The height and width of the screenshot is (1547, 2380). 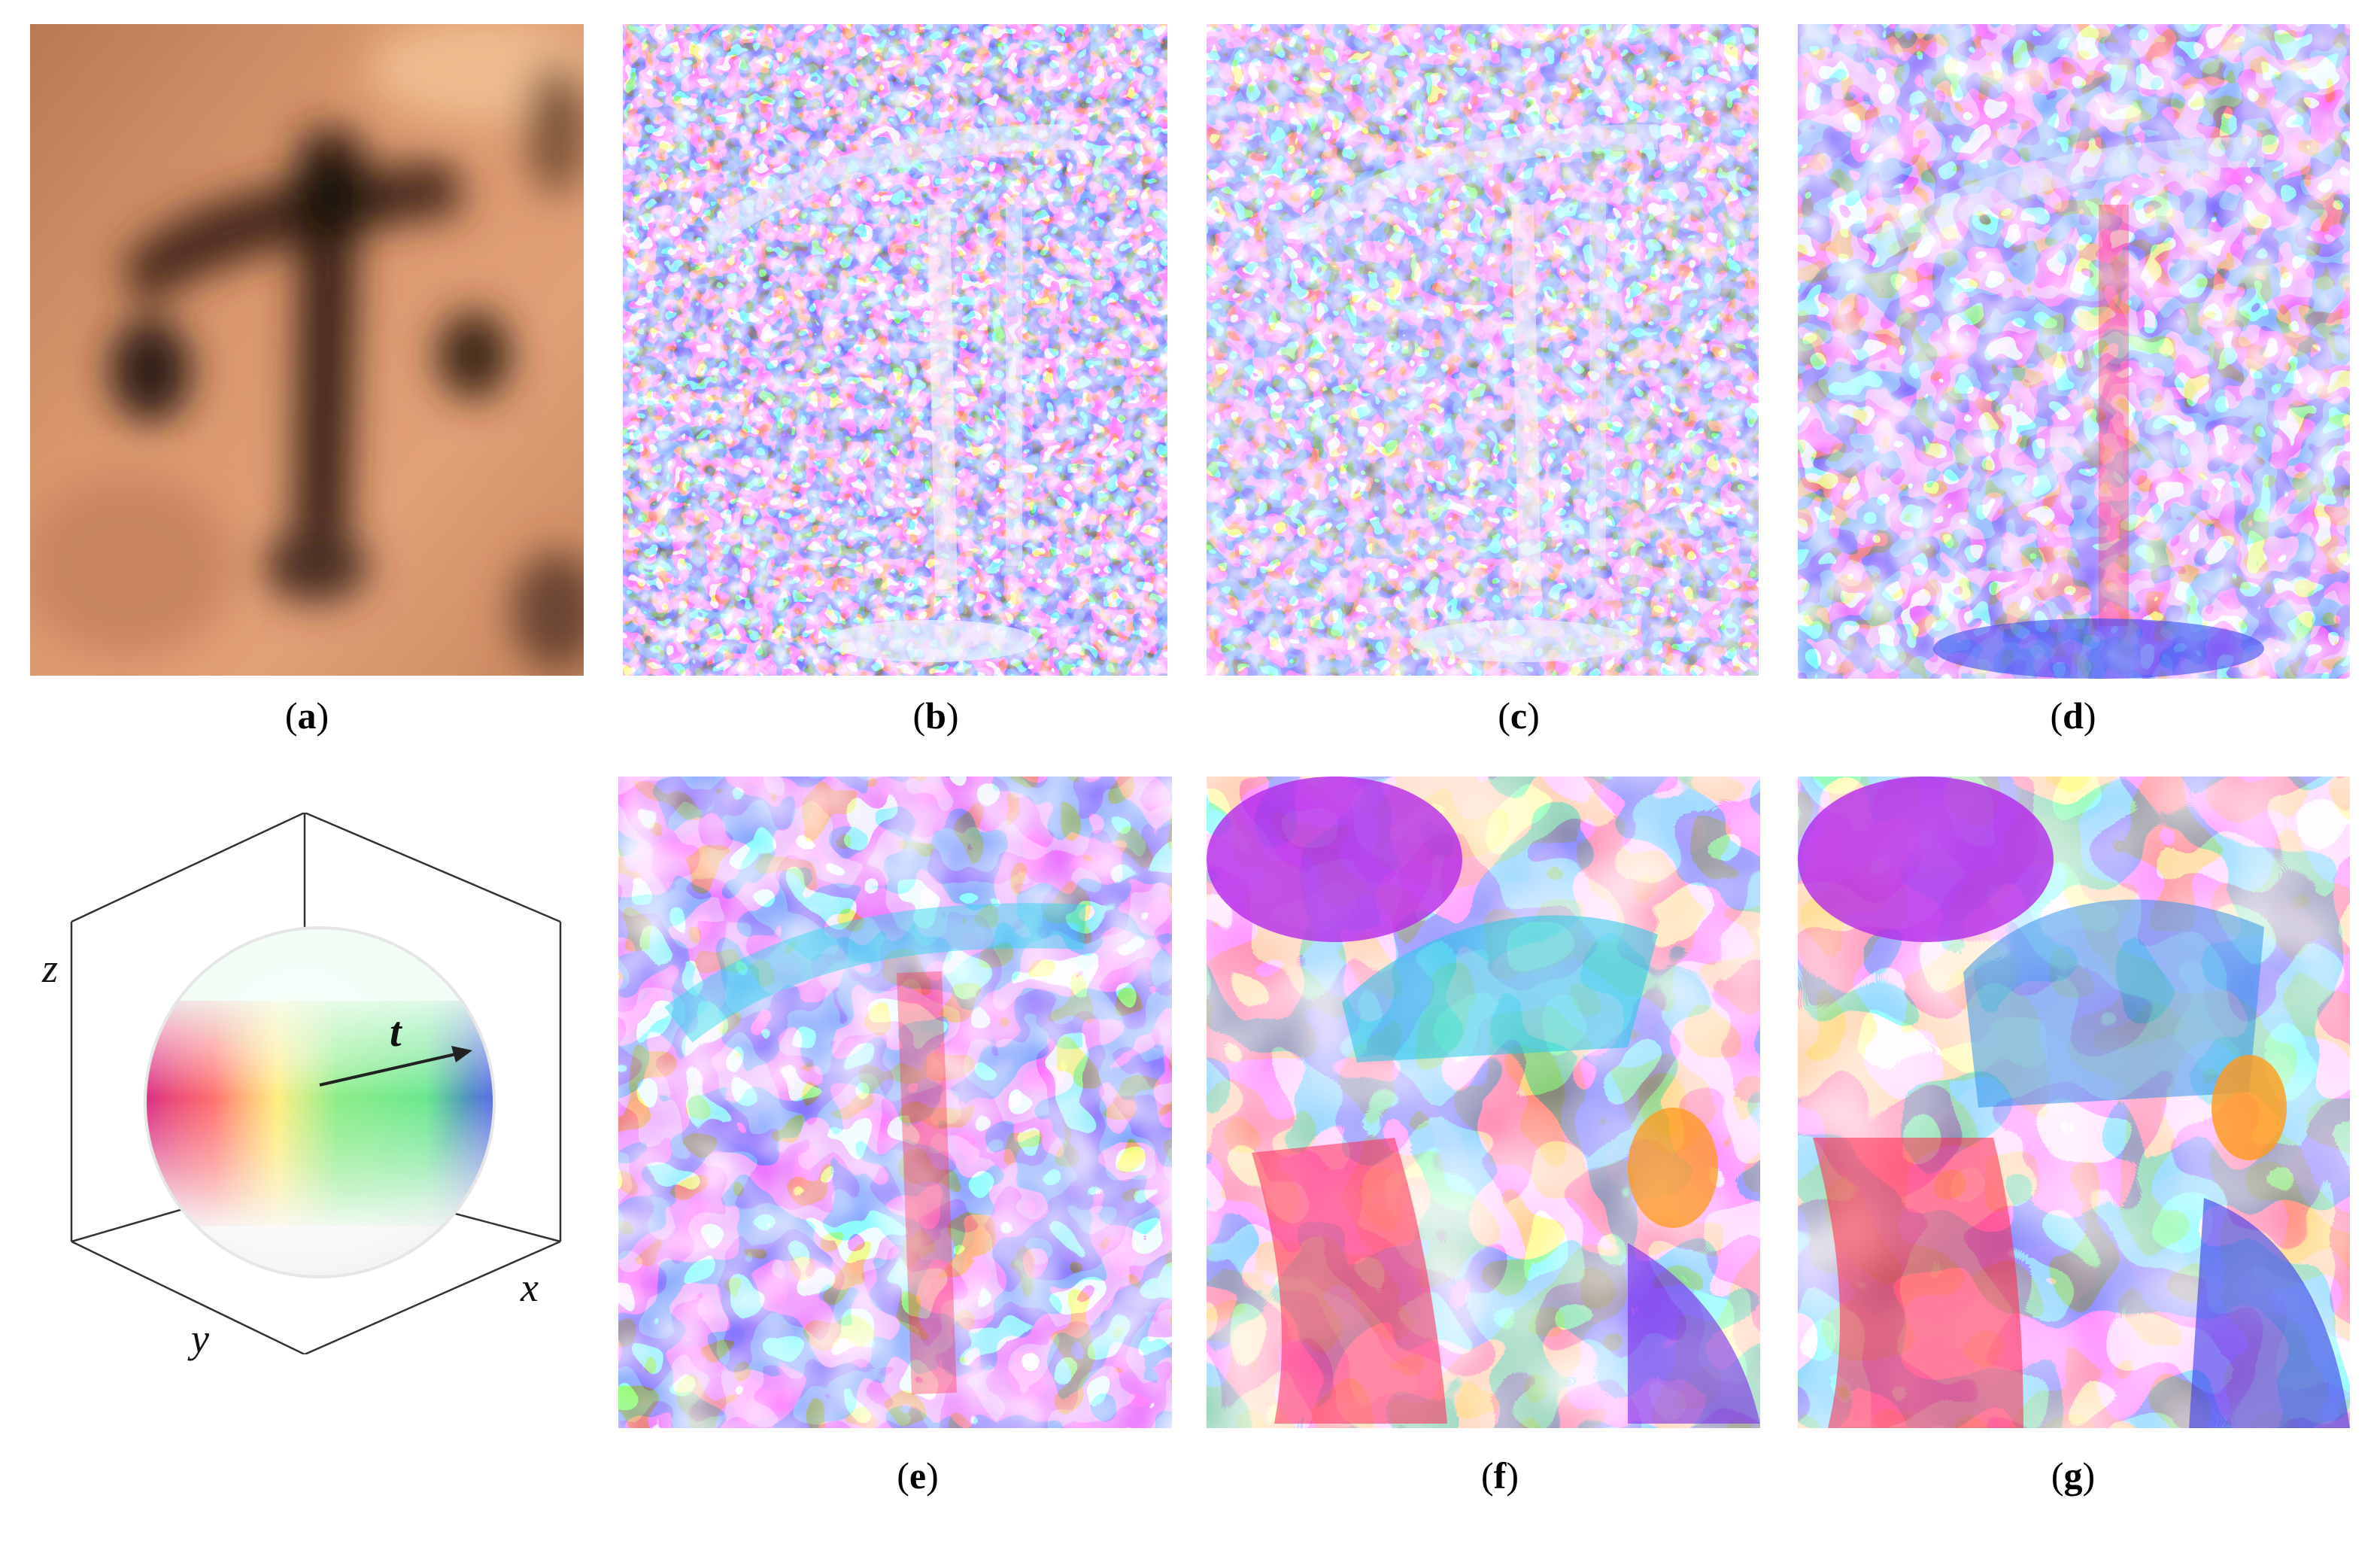 I want to click on caption-b: (b), so click(x=935, y=715).